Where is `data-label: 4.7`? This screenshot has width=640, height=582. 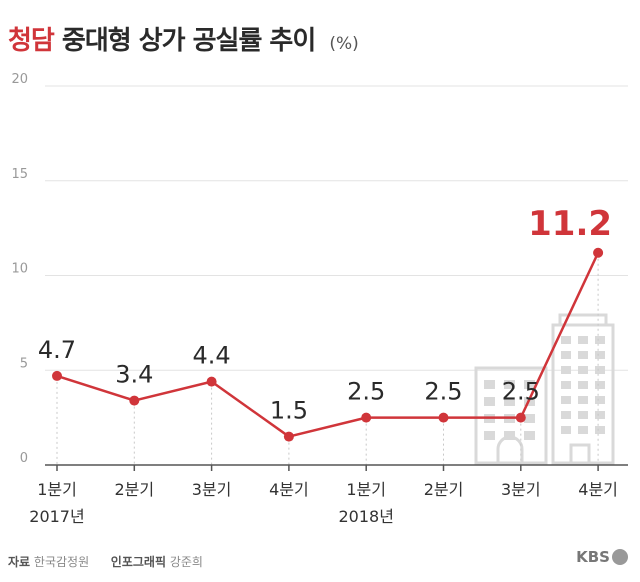 data-label: 4.7 is located at coordinates (57, 350).